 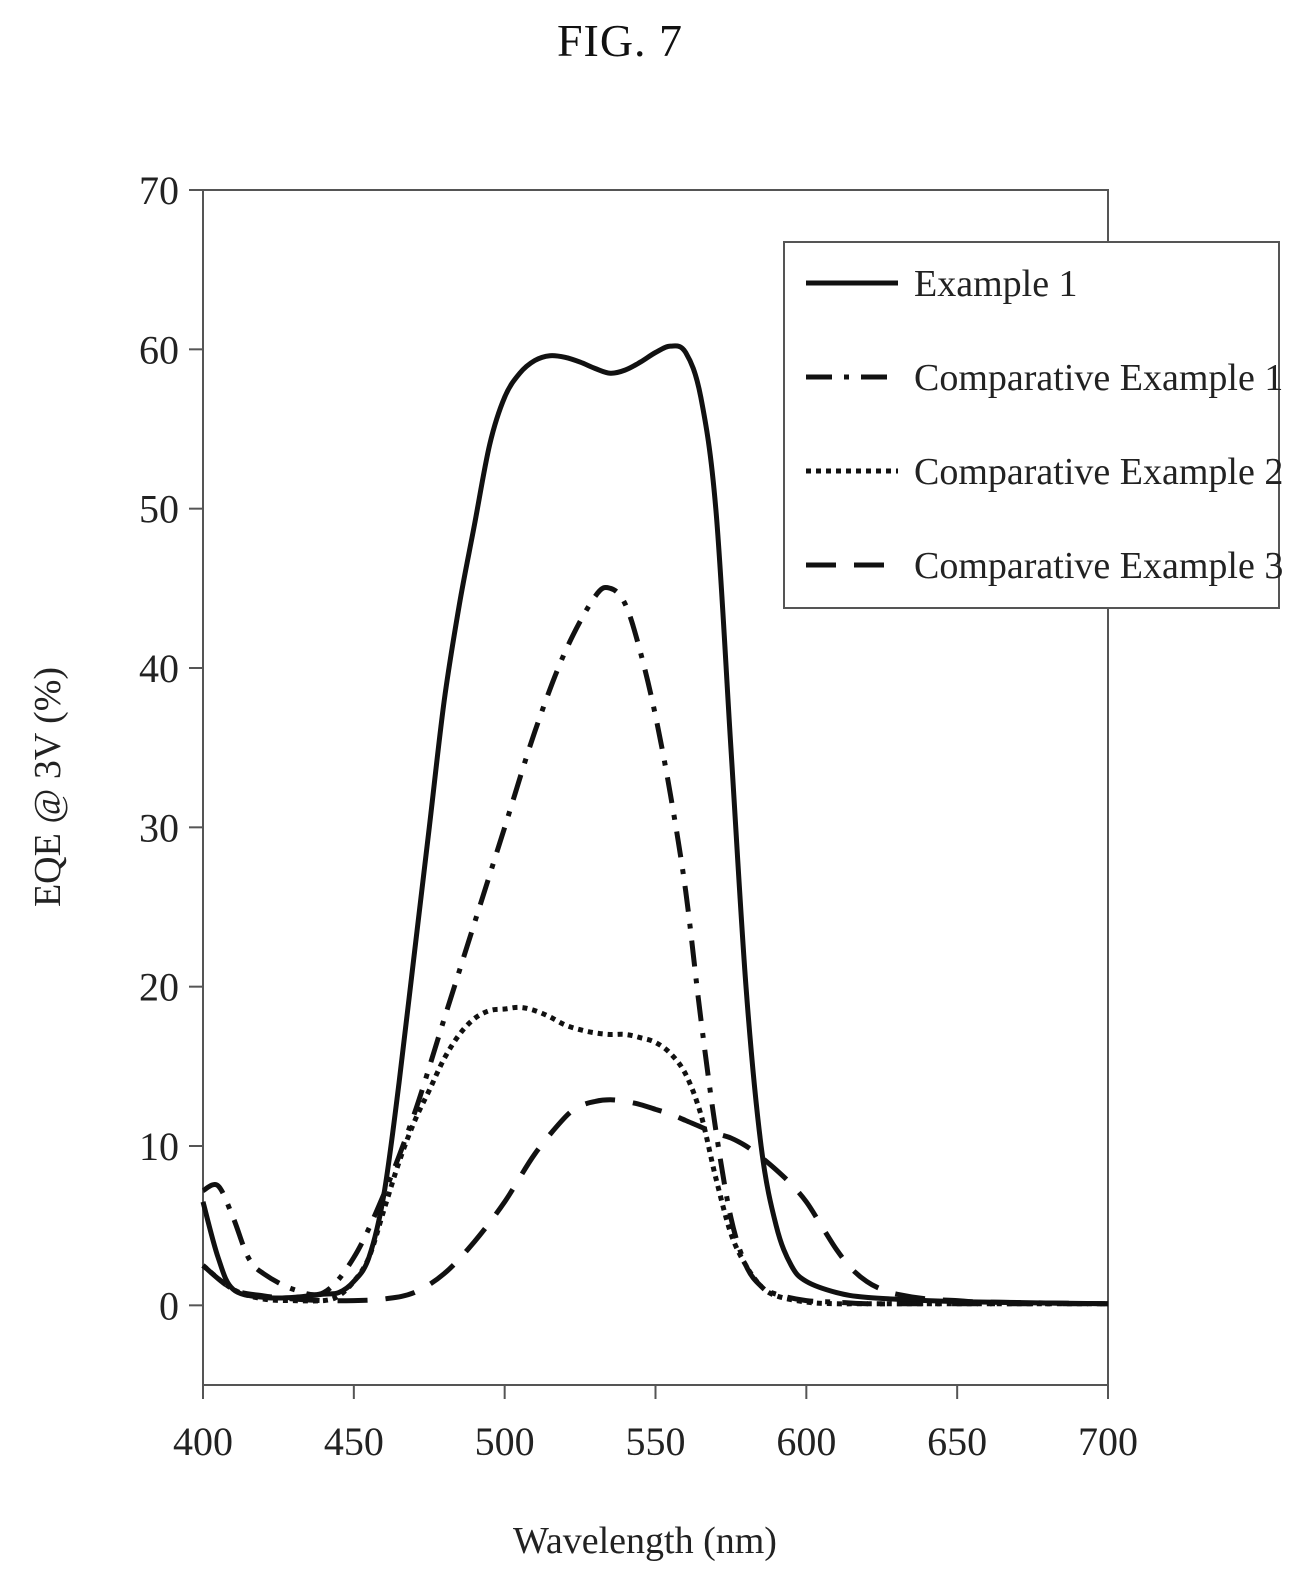 I want to click on x-tick-label: 700, so click(x=1108, y=1441).